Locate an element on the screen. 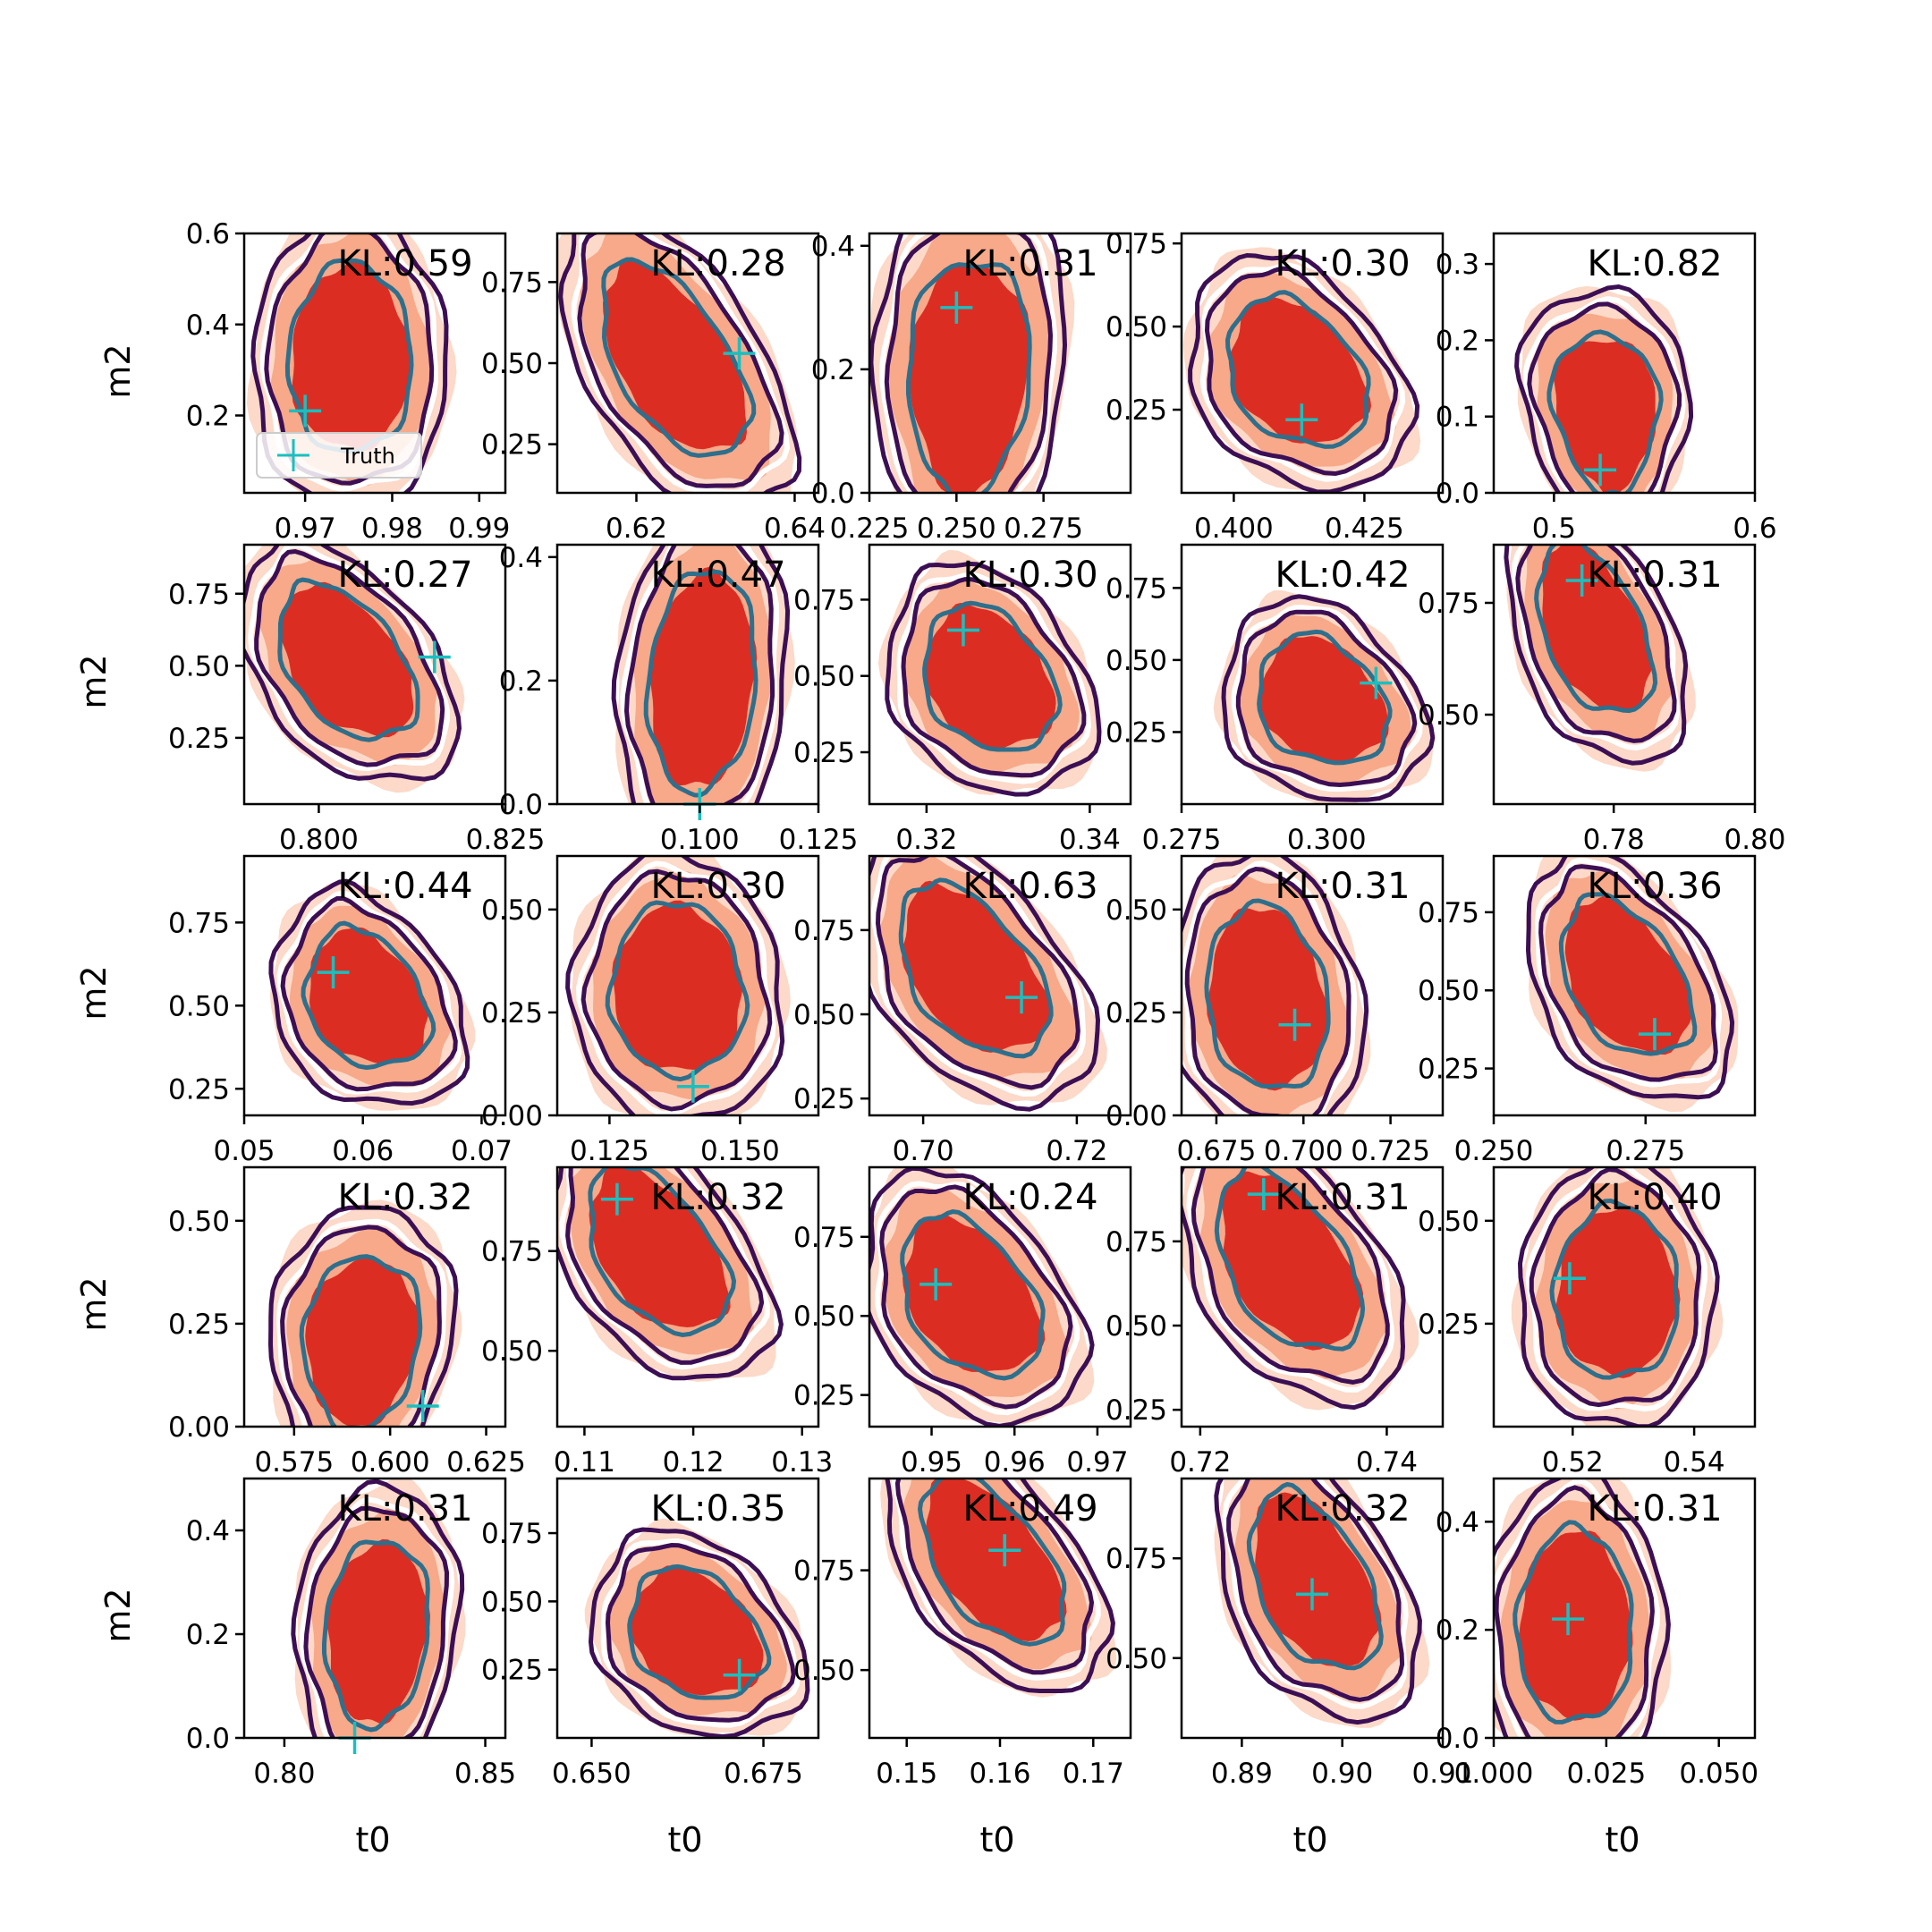  panel-16-density is located at coordinates (364, 1313).